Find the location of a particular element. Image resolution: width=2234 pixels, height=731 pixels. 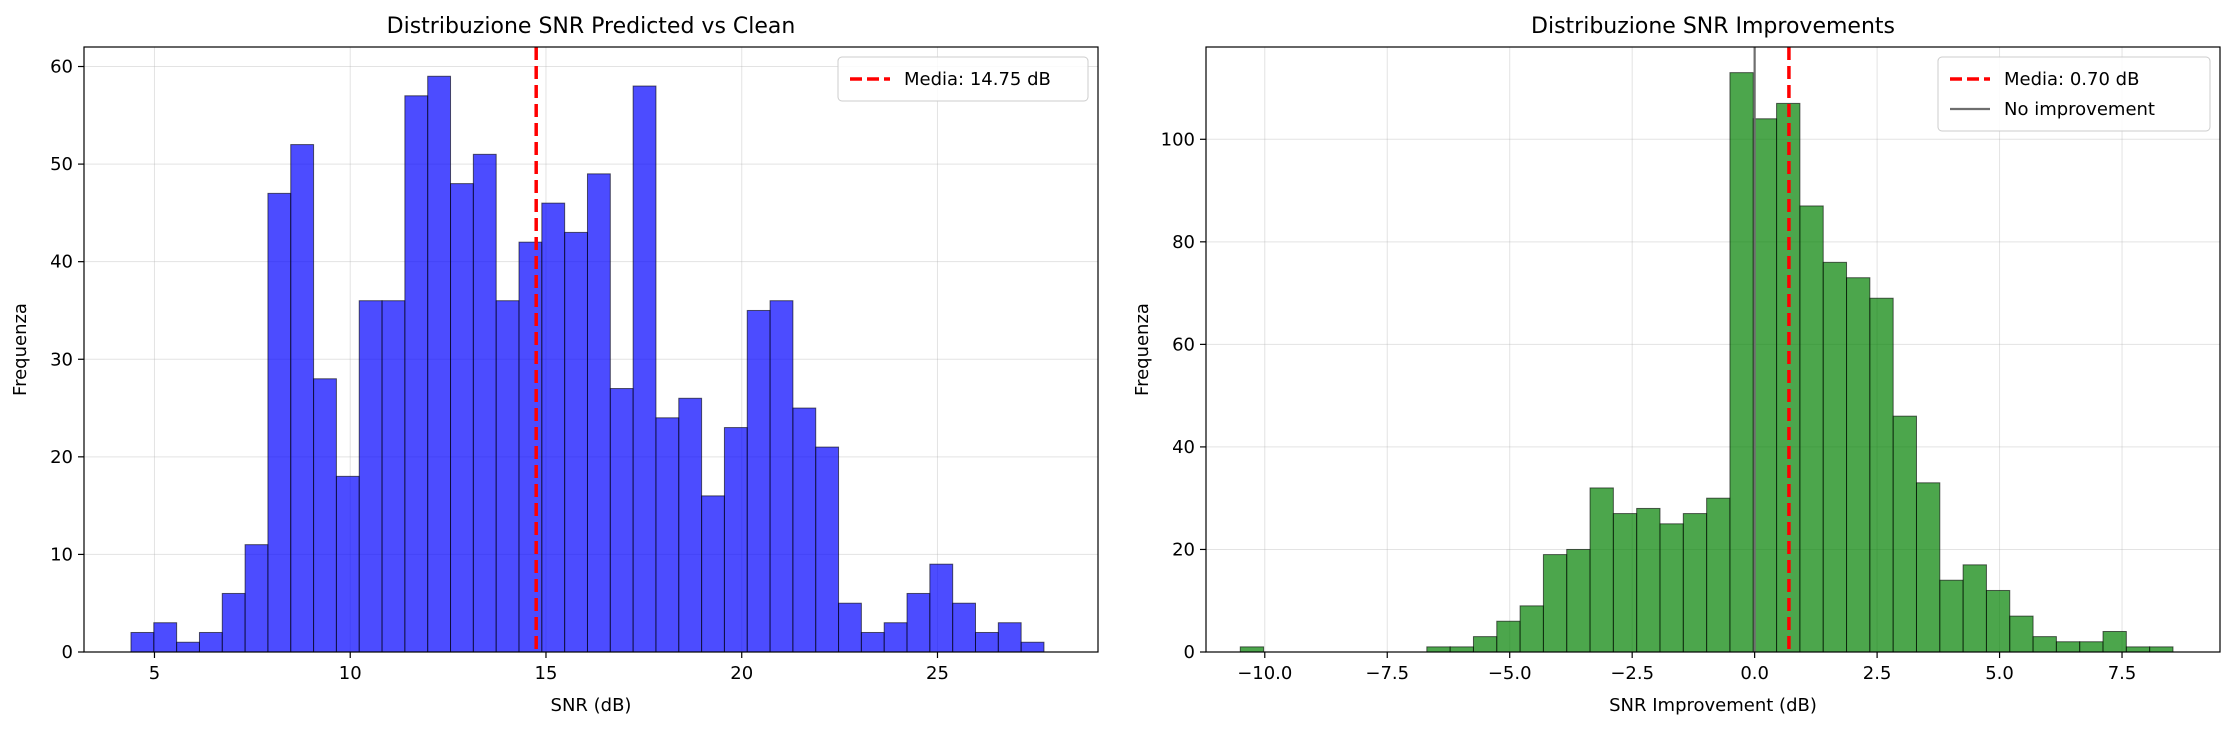

x-tick-label: 5 is located at coordinates (154, 673).